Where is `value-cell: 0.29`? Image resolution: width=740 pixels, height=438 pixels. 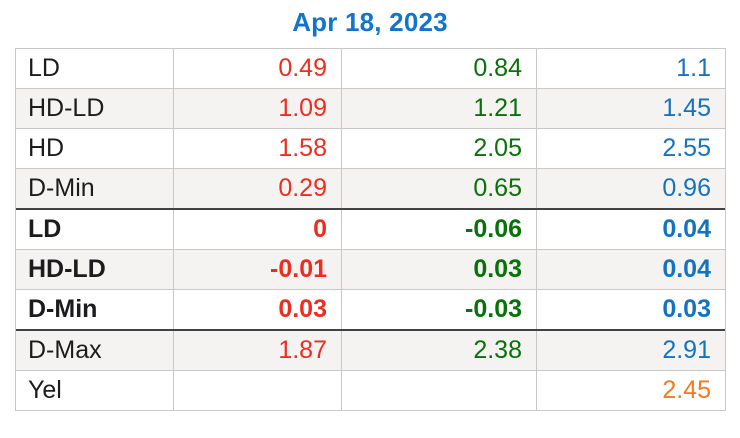
value-cell: 0.29 is located at coordinates (257, 188).